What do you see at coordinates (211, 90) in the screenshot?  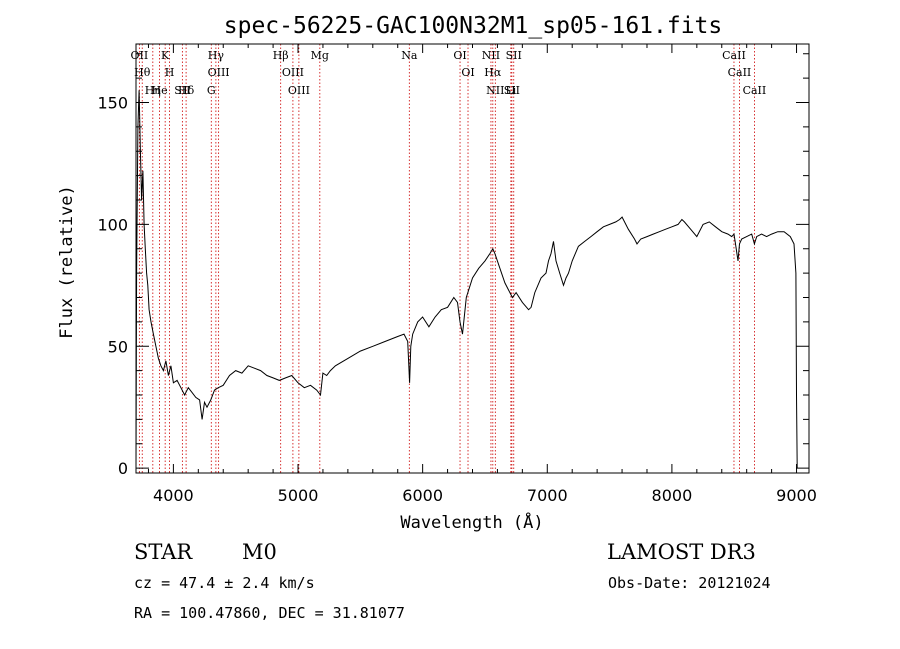 I see `line-marker-label: G` at bounding box center [211, 90].